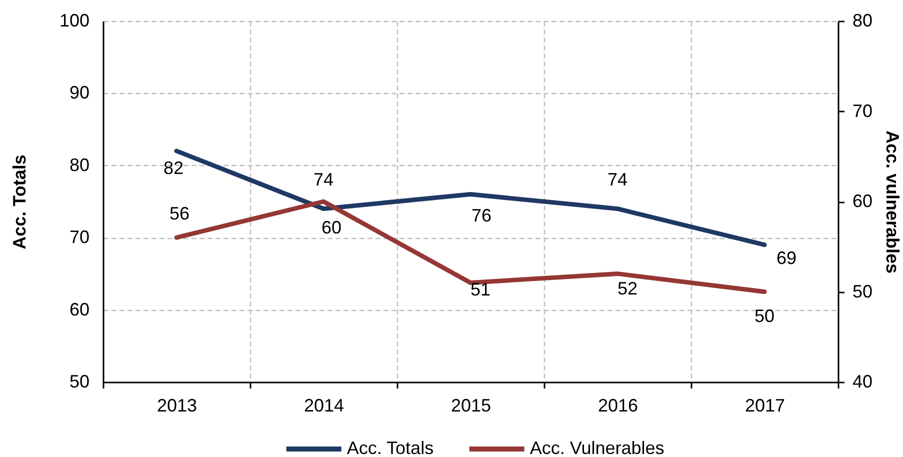  What do you see at coordinates (618, 406) in the screenshot?
I see `x-tick-label: 2016` at bounding box center [618, 406].